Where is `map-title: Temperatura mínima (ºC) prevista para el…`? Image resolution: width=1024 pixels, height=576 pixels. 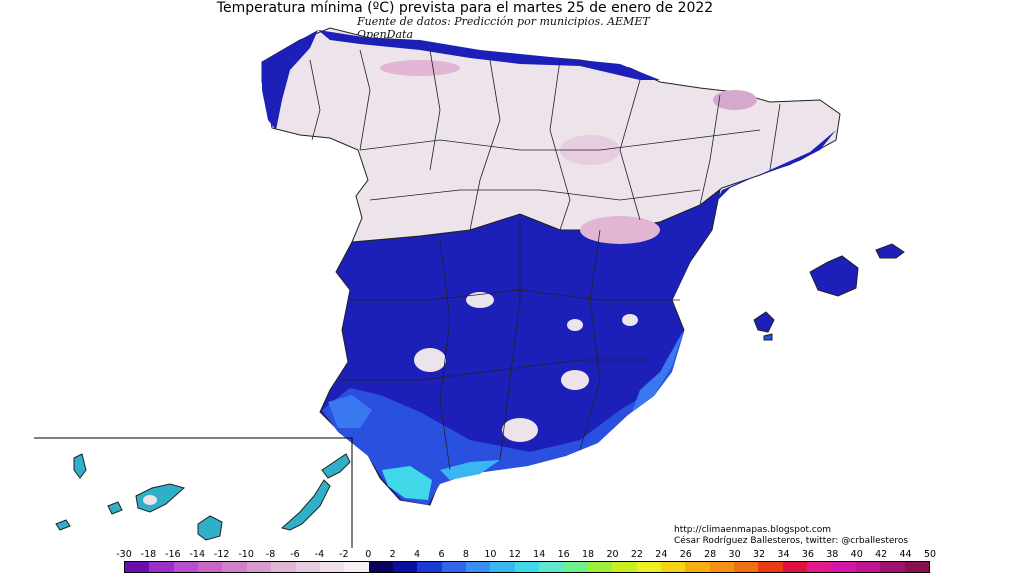 map-title: Temperatura mínima (ºC) prevista para el… is located at coordinates (465, 8).